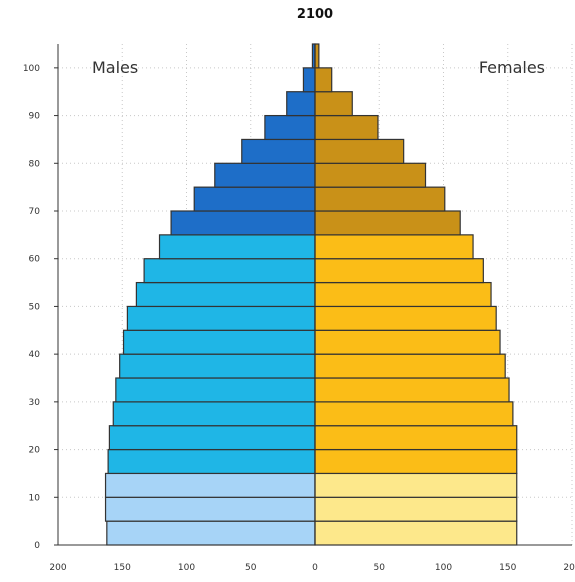  Describe the element at coordinates (35, 307) in the screenshot. I see `y-tick-label: 50` at that location.